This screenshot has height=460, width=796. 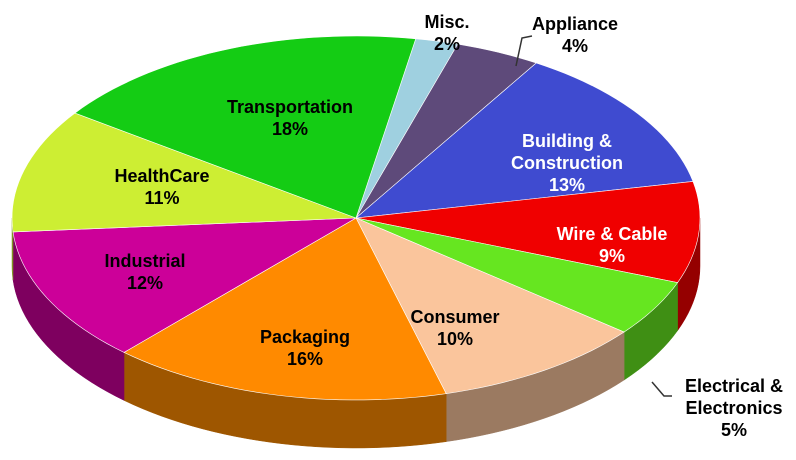 I want to click on slice-label: Transportation 18%, so click(x=290, y=118).